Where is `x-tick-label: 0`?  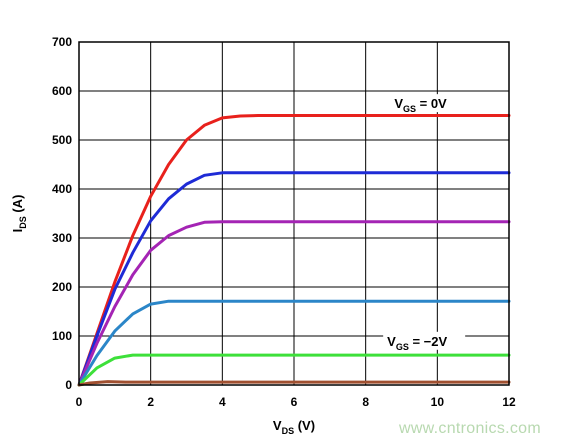 x-tick-label: 0 is located at coordinates (79, 402).